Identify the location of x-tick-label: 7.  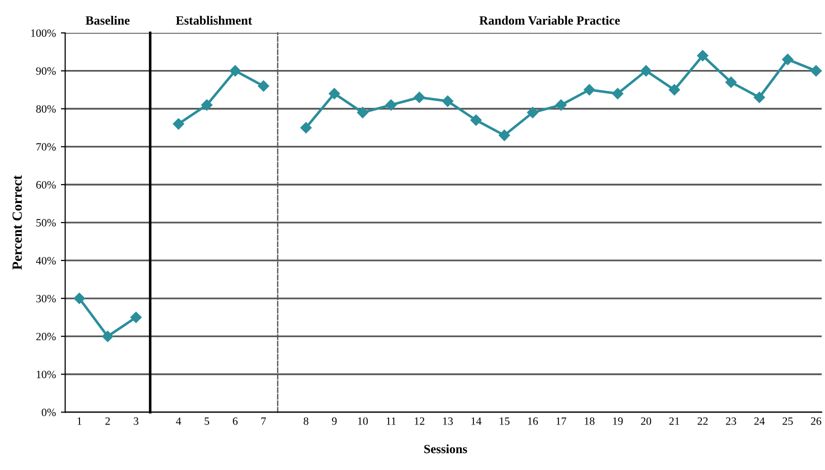
(263, 421).